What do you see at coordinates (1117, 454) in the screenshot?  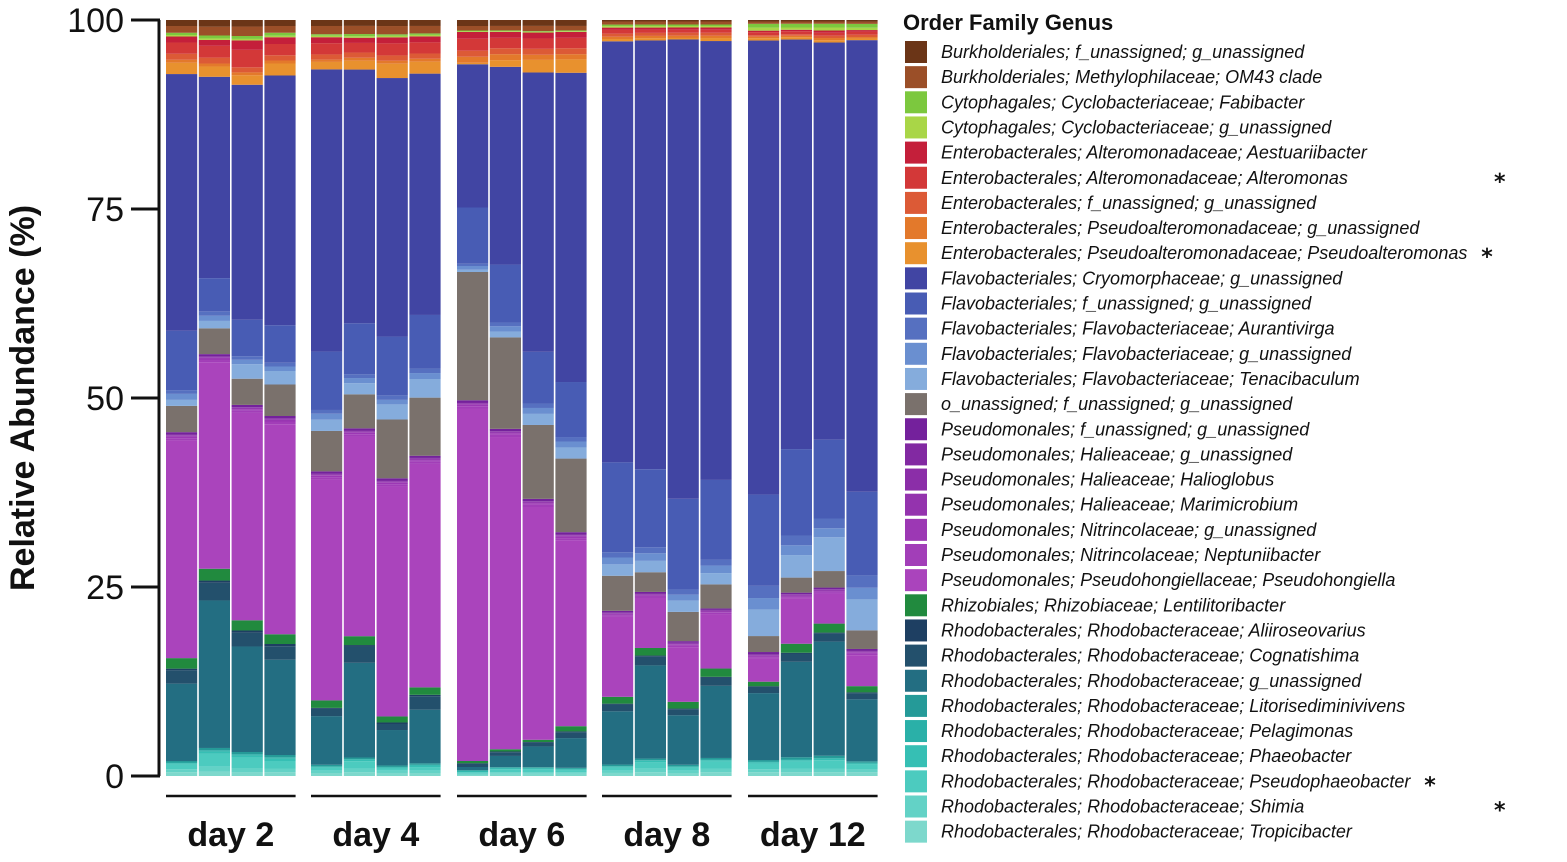 I see `legend-label: Pseudomonales; Halieaceae; g_unassigned` at bounding box center [1117, 454].